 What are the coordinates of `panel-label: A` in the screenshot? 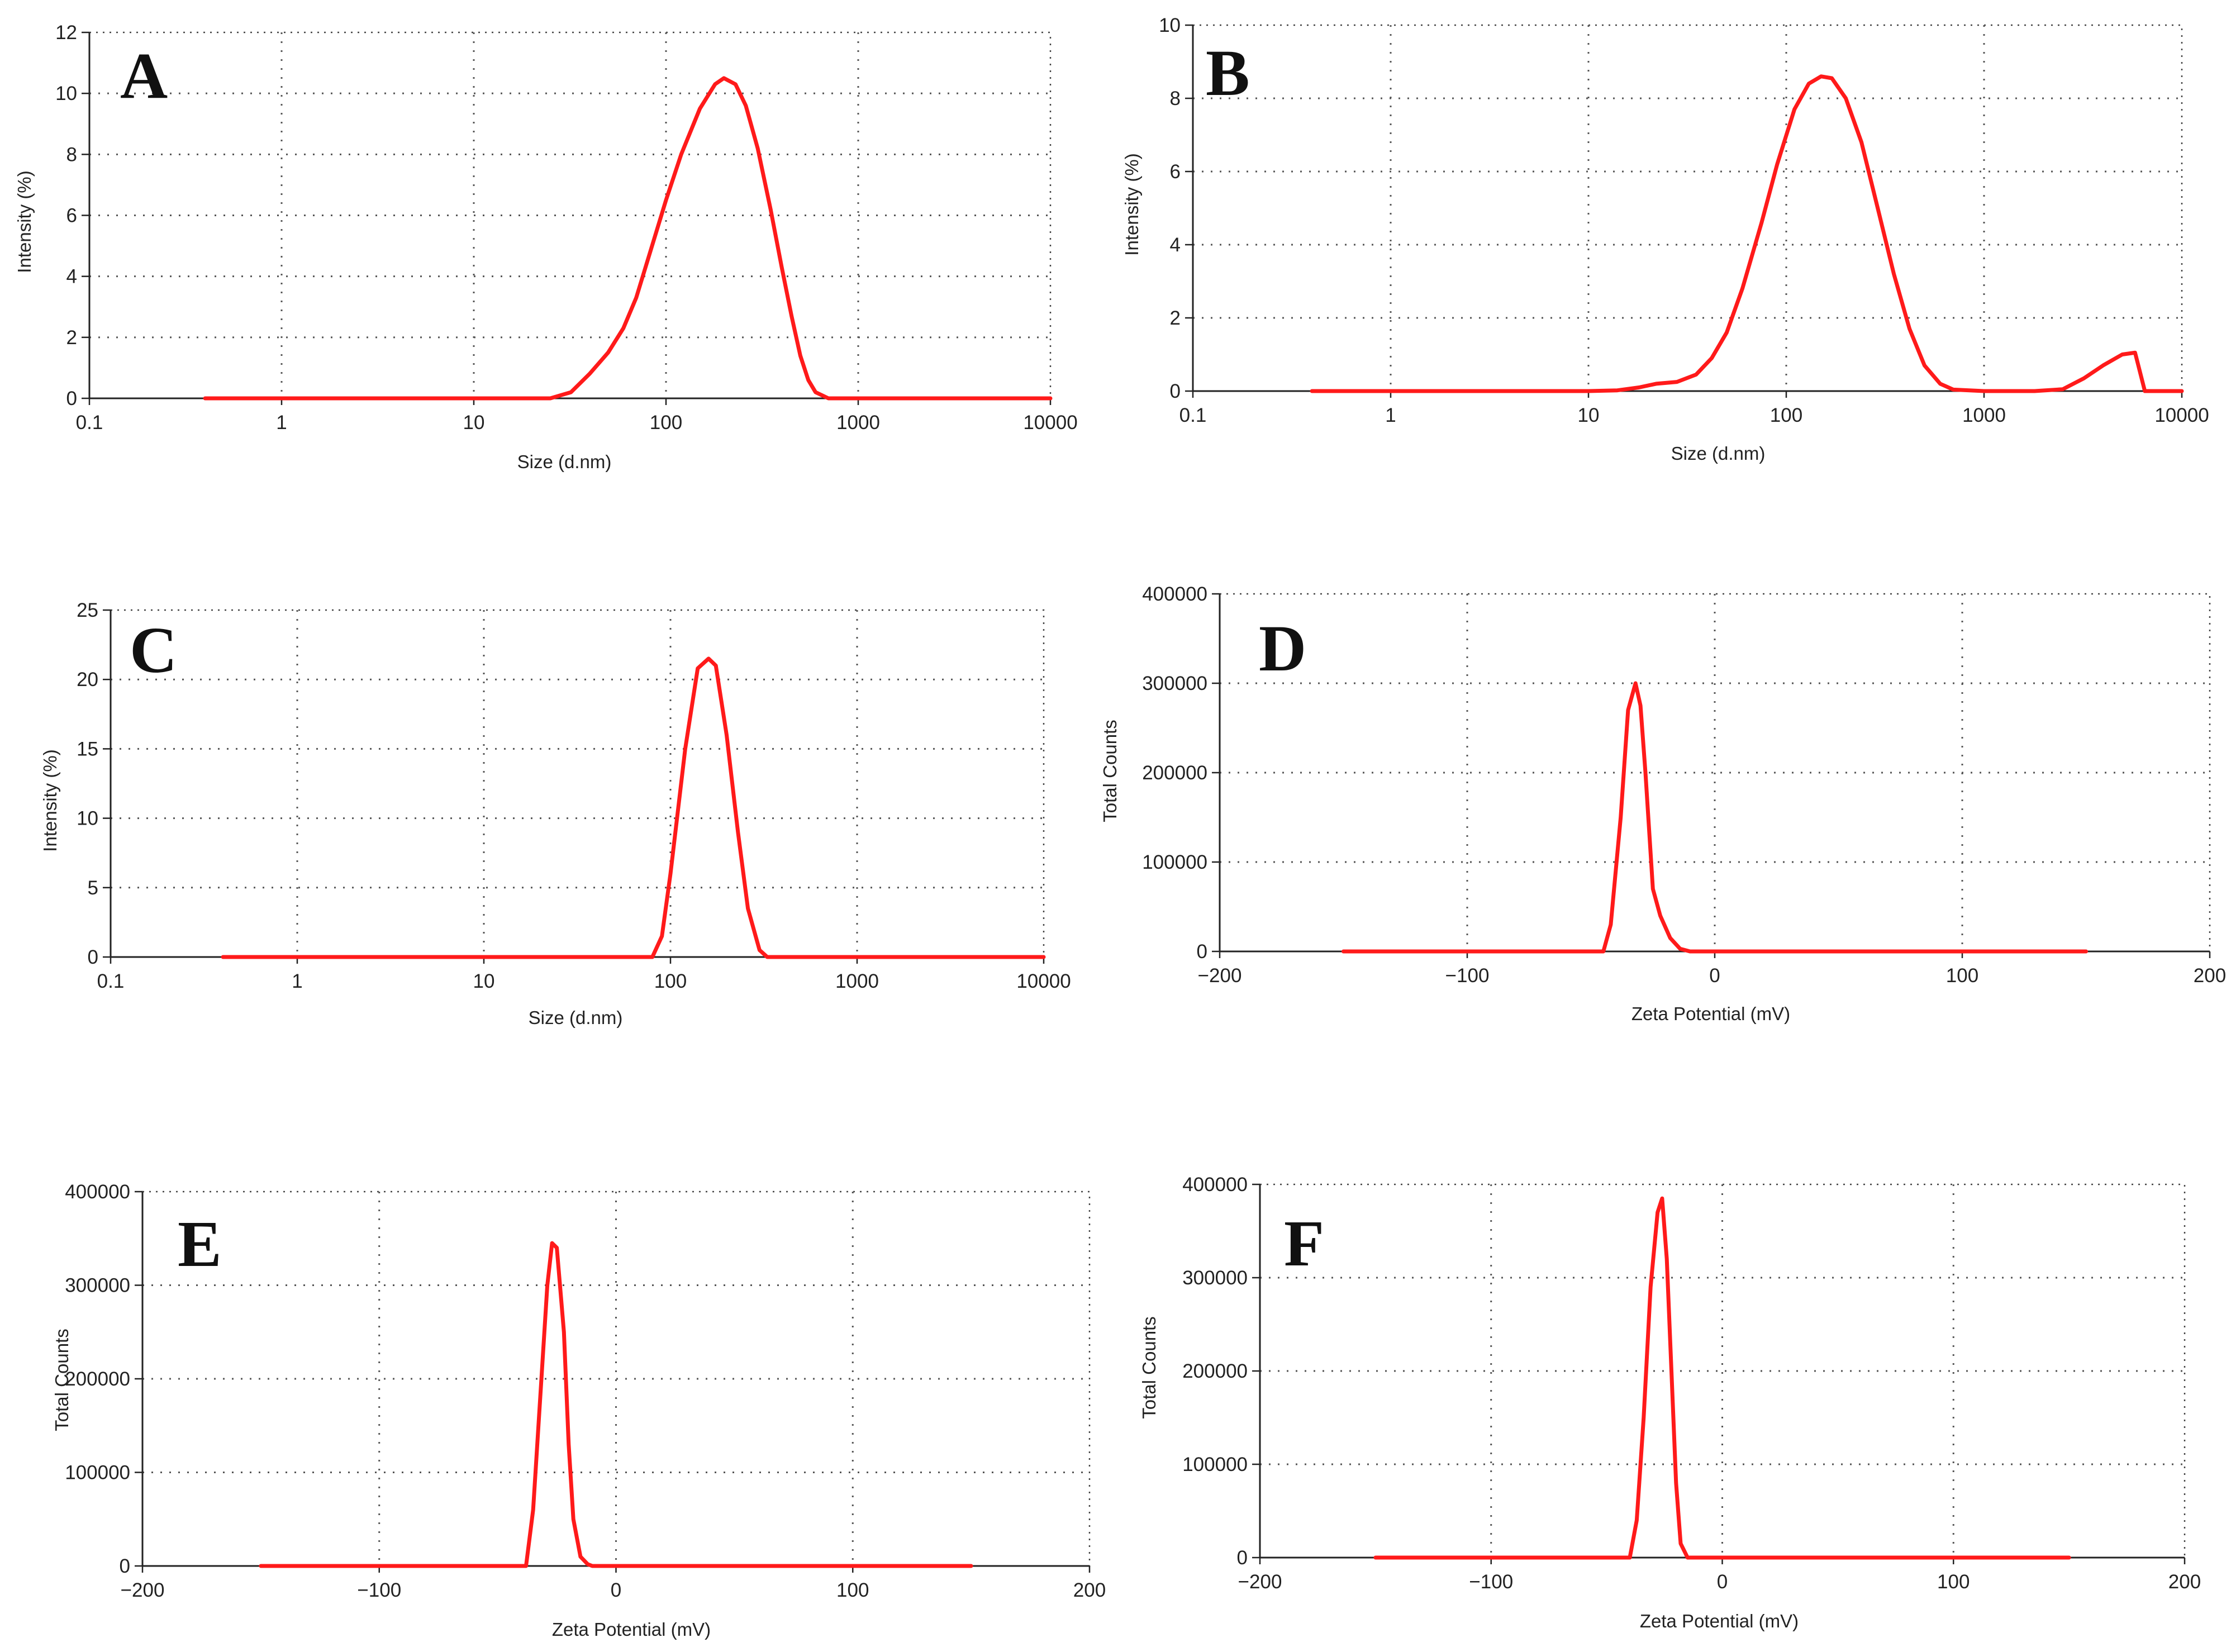 It's located at (144, 75).